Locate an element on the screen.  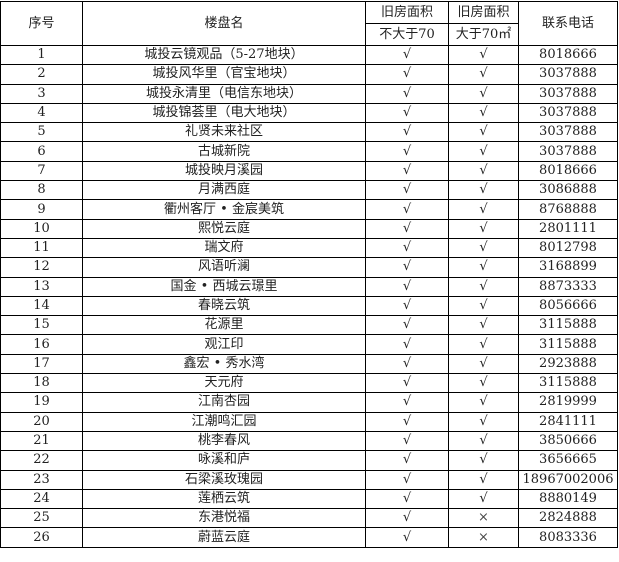
cell-index: 2 is located at coordinates (41, 74).